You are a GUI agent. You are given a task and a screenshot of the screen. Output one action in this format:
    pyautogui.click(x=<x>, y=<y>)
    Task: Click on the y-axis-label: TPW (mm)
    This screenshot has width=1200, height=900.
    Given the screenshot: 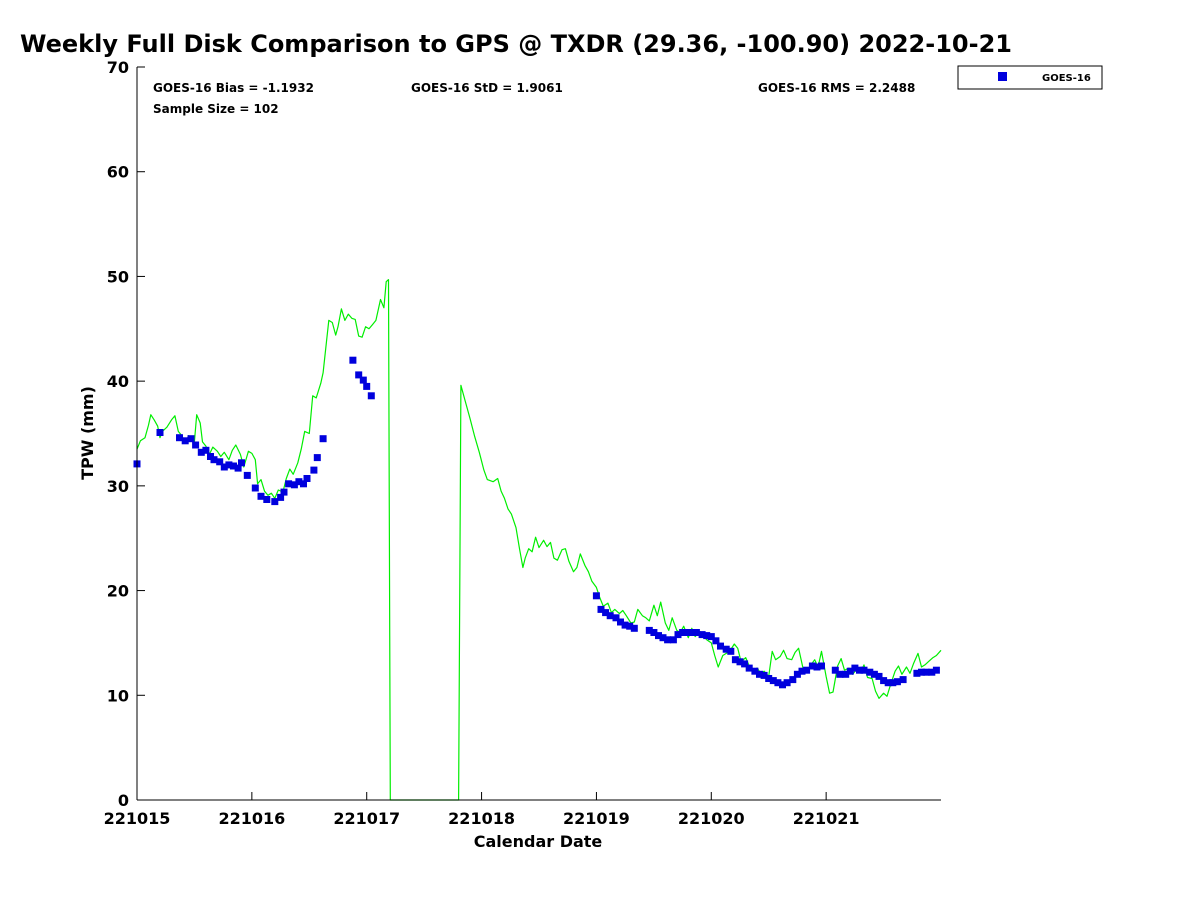 What is the action you would take?
    pyautogui.click(x=87, y=433)
    